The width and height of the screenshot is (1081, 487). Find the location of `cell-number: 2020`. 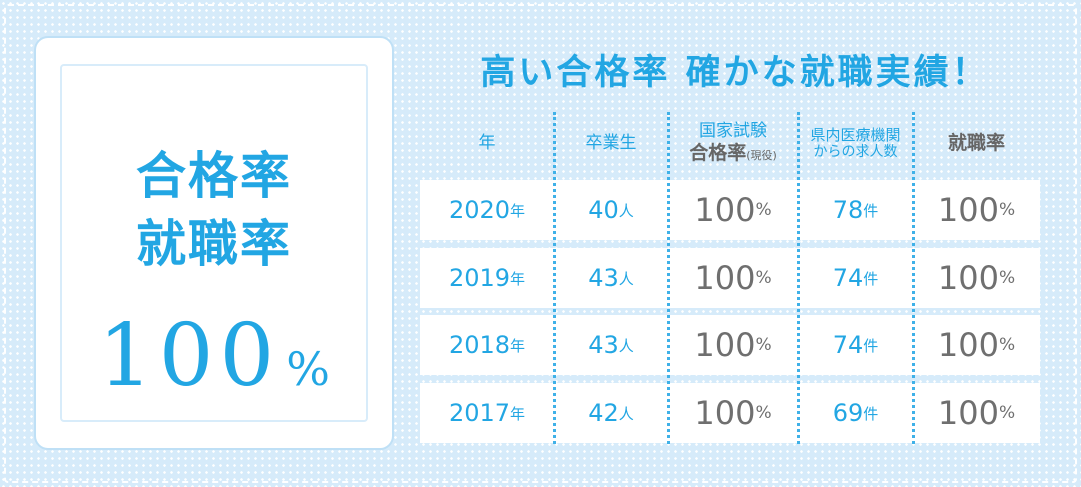

cell-number: 2020 is located at coordinates (479, 210).